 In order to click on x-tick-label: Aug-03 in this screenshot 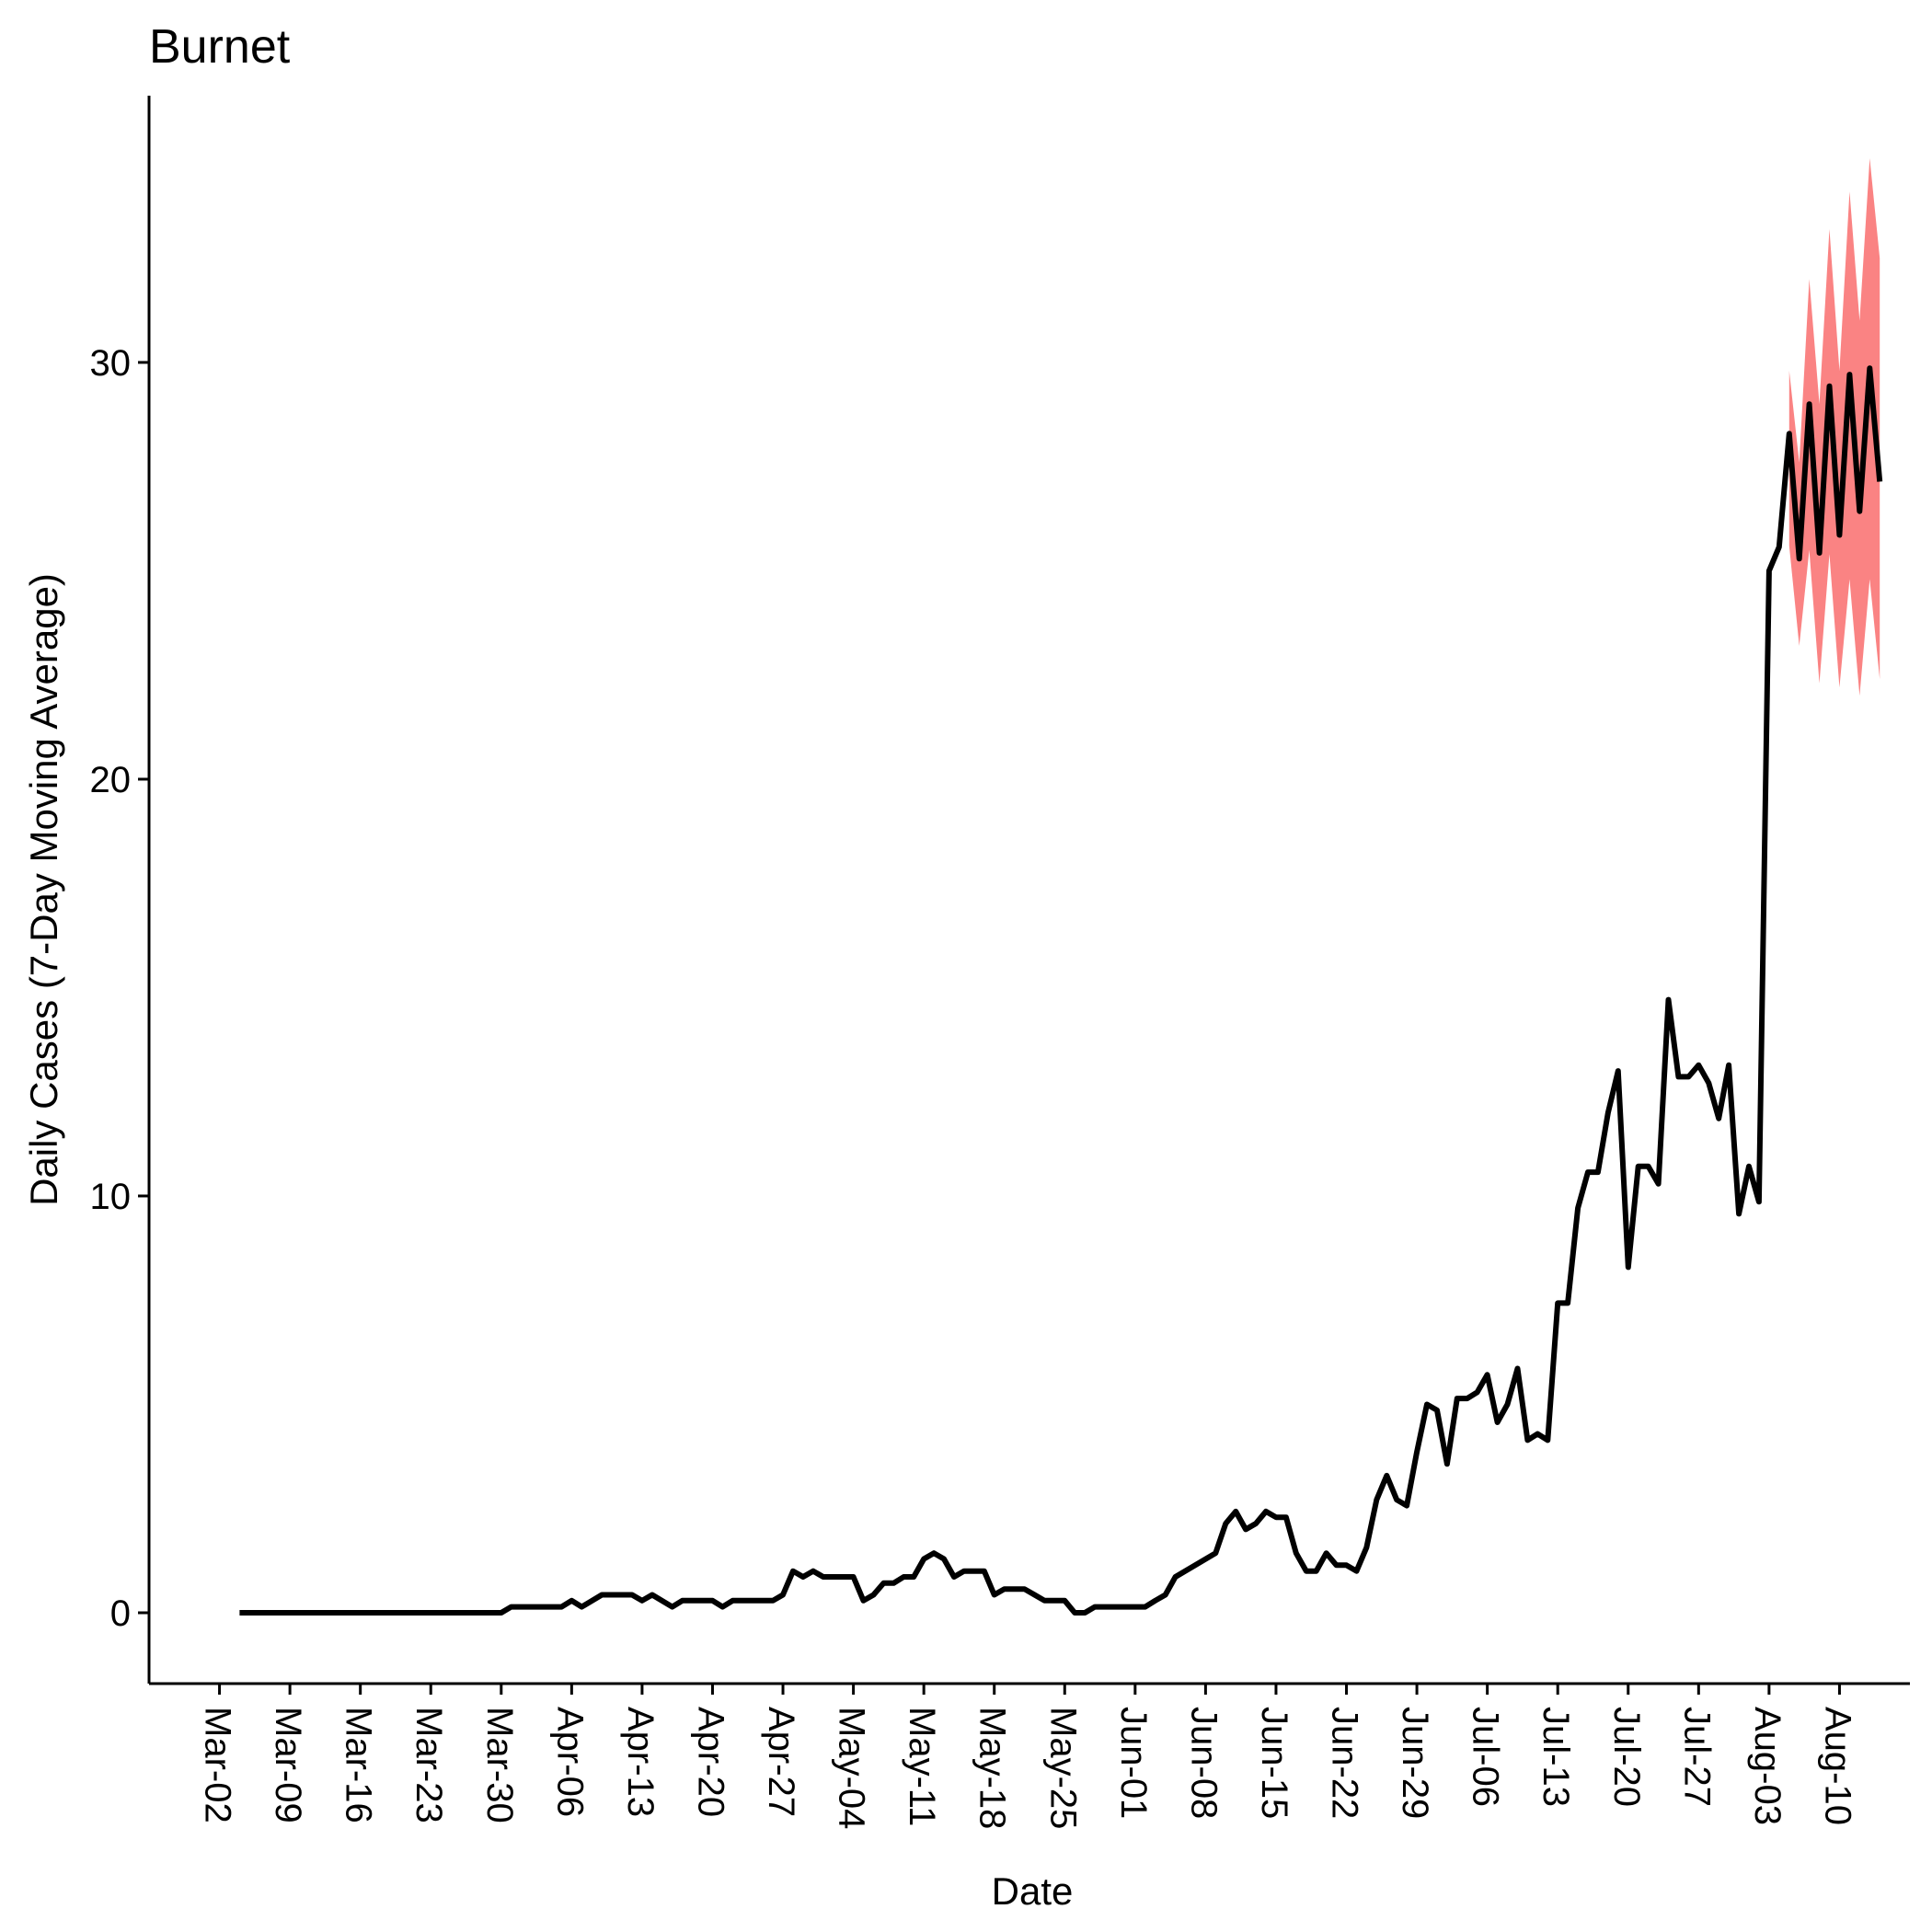, I will do `click(1767, 1766)`.